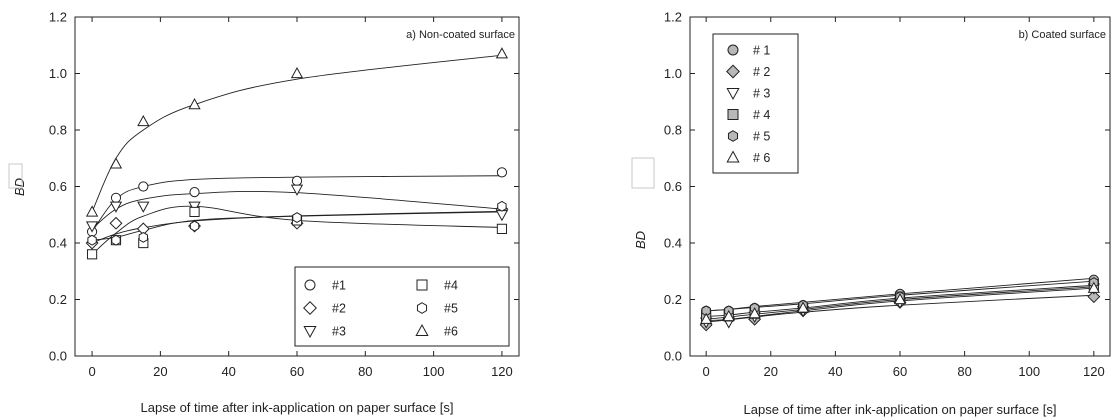 This screenshot has width=1114, height=420. What do you see at coordinates (761, 137) in the screenshot?
I see `legend-label-5: # 5` at bounding box center [761, 137].